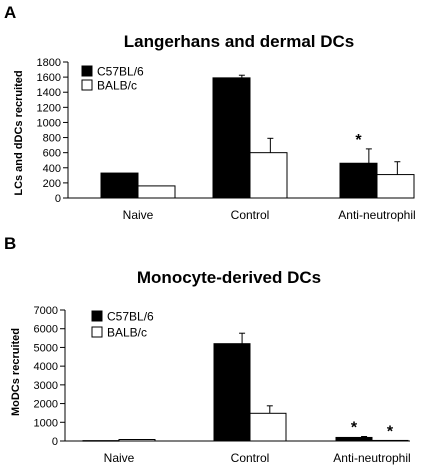 This screenshot has height=470, width=439. I want to click on chart-b-x-category-label: Naive, so click(119, 458).